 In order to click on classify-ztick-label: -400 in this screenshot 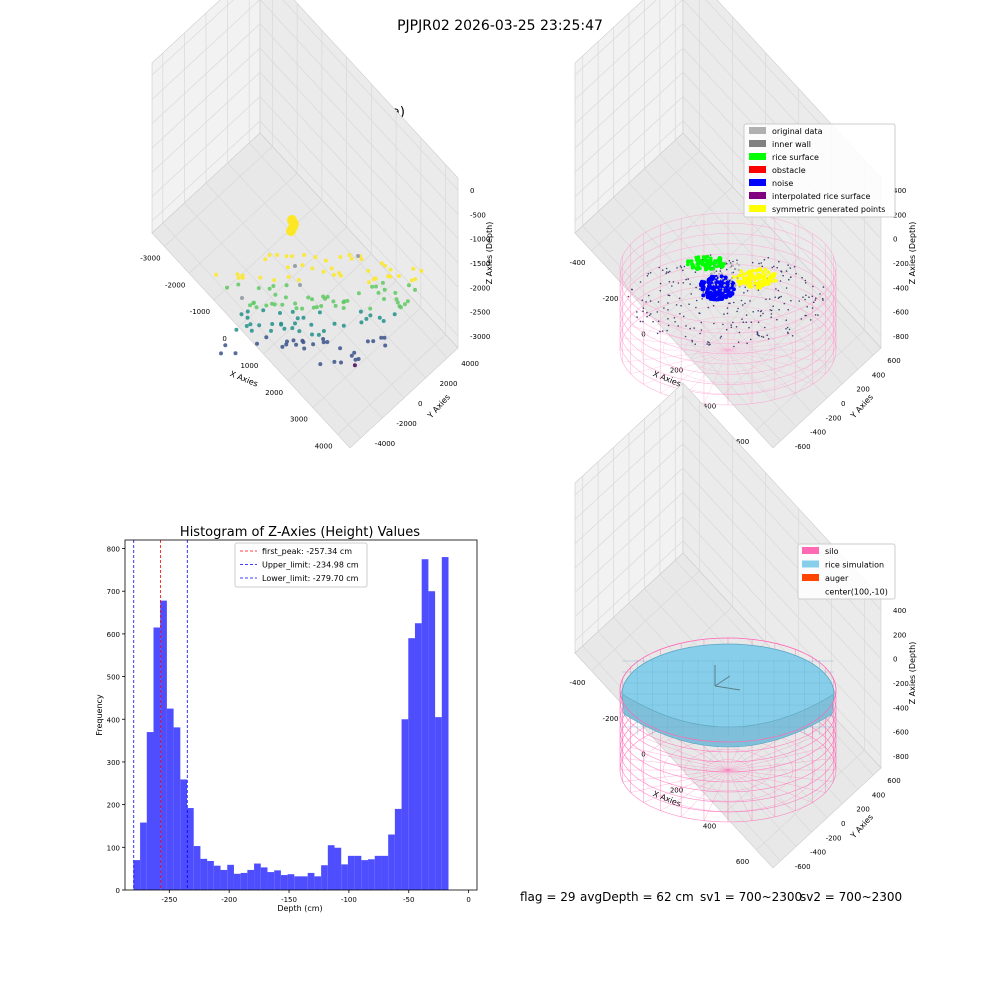, I will do `click(901, 288)`.